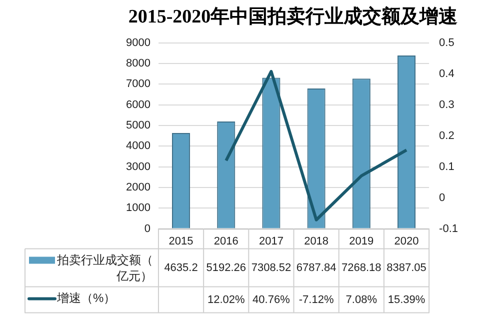 Image resolution: width=490 pixels, height=324 pixels. Describe the element at coordinates (361, 241) in the screenshot. I see `x-tick-label: 2019` at that location.